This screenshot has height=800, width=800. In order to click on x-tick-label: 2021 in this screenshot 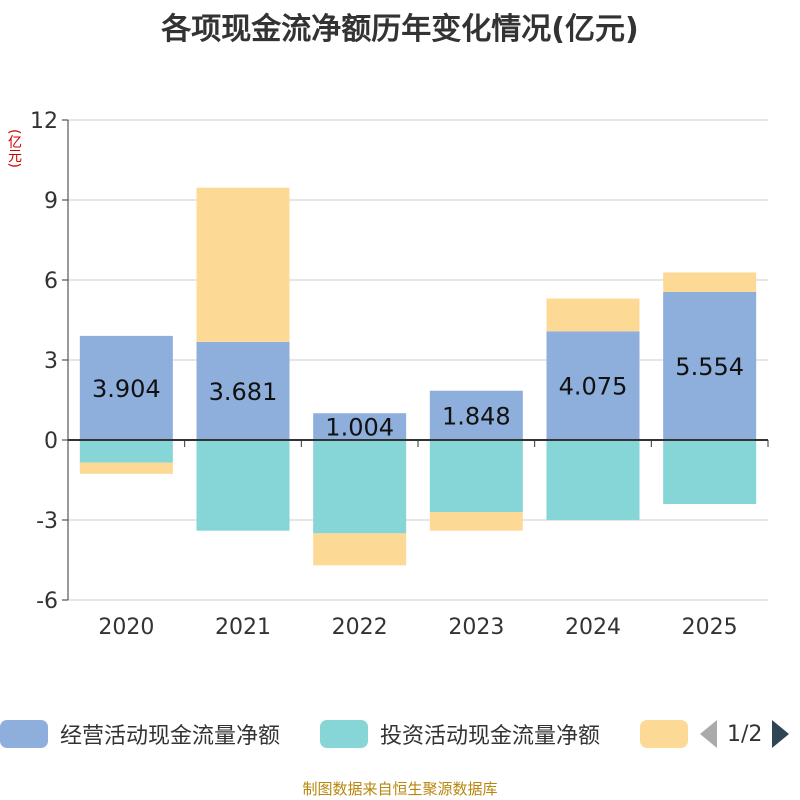, I will do `click(243, 627)`.